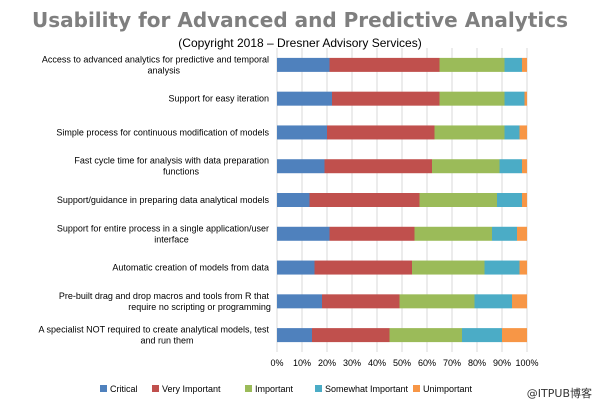 The width and height of the screenshot is (600, 407). What do you see at coordinates (302, 363) in the screenshot?
I see `x-tick-label: 10%` at bounding box center [302, 363].